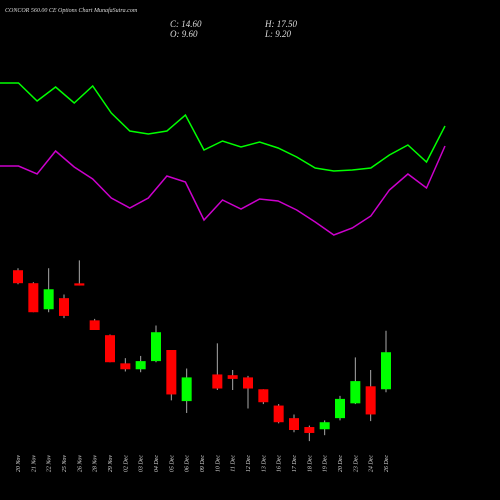  Describe the element at coordinates (186, 24) in the screenshot. I see `ohlc-label: C: 14.60` at that location.